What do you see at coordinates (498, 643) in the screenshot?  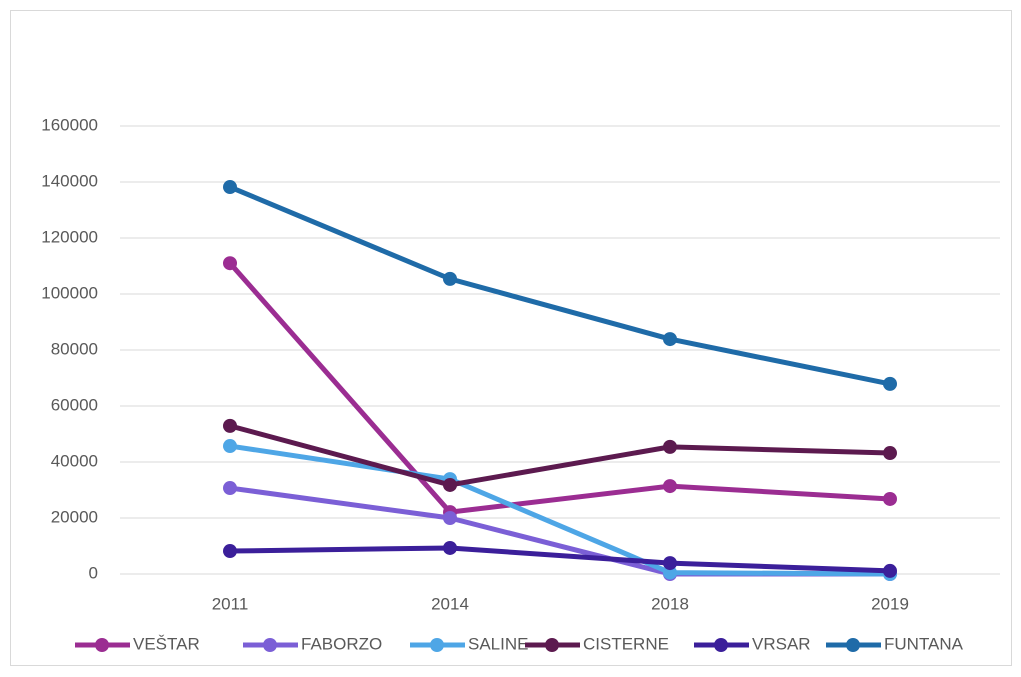 I see `legend-label: SALINE` at bounding box center [498, 643].